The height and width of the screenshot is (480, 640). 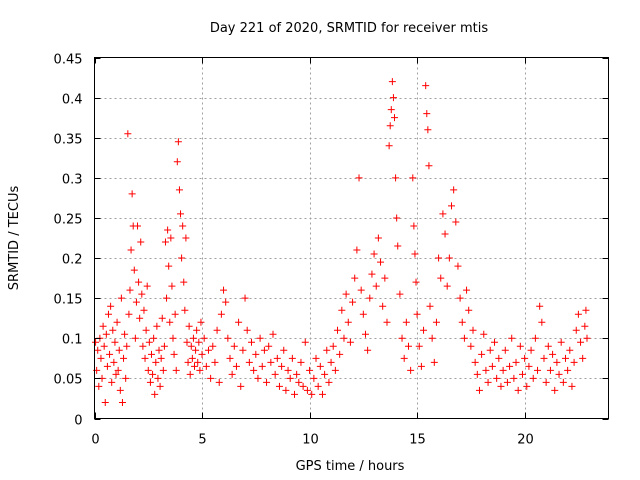 What do you see at coordinates (525, 440) in the screenshot?
I see `x-tick-label: 20` at bounding box center [525, 440].